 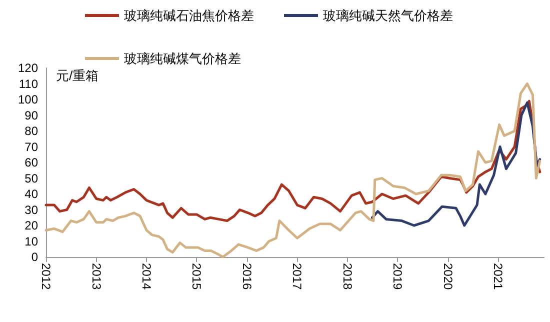 What do you see at coordinates (347, 276) in the screenshot?
I see `x-tick-label: 2018` at bounding box center [347, 276].